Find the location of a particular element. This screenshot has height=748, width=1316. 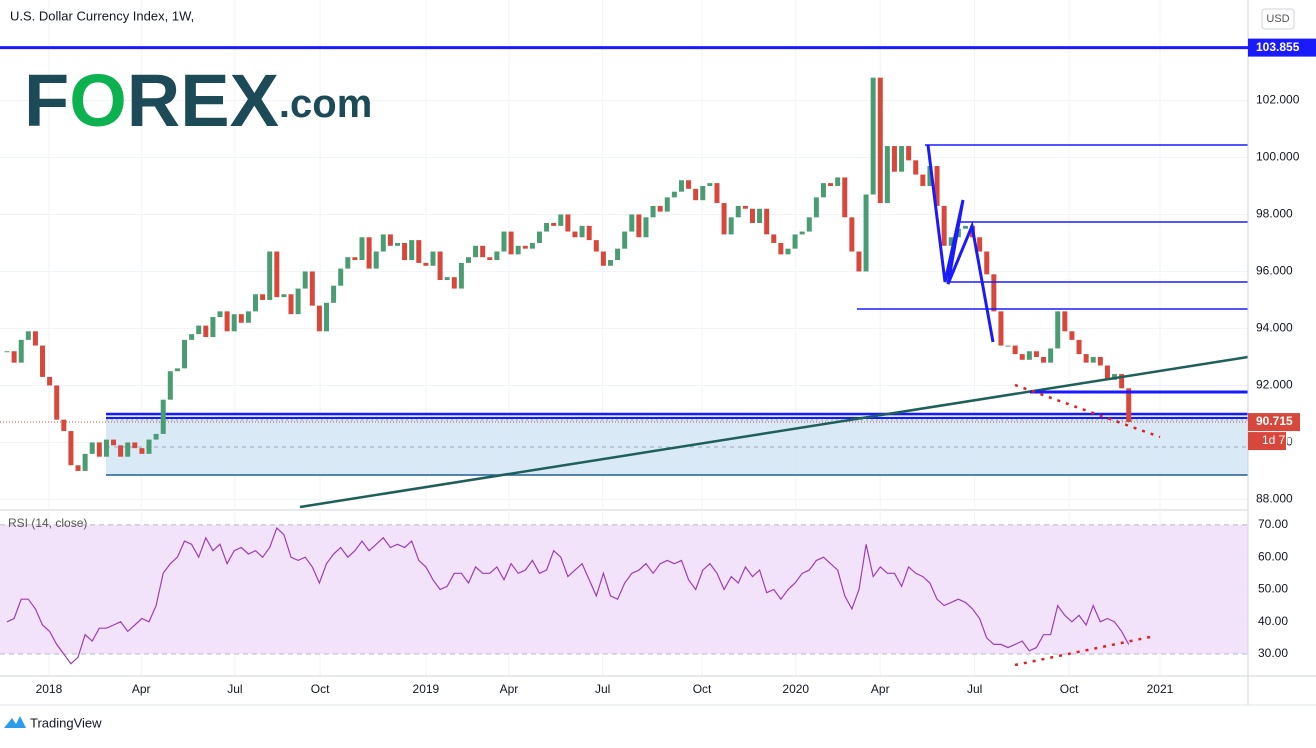

y-tick-label: 40.00 is located at coordinates (1273, 621).